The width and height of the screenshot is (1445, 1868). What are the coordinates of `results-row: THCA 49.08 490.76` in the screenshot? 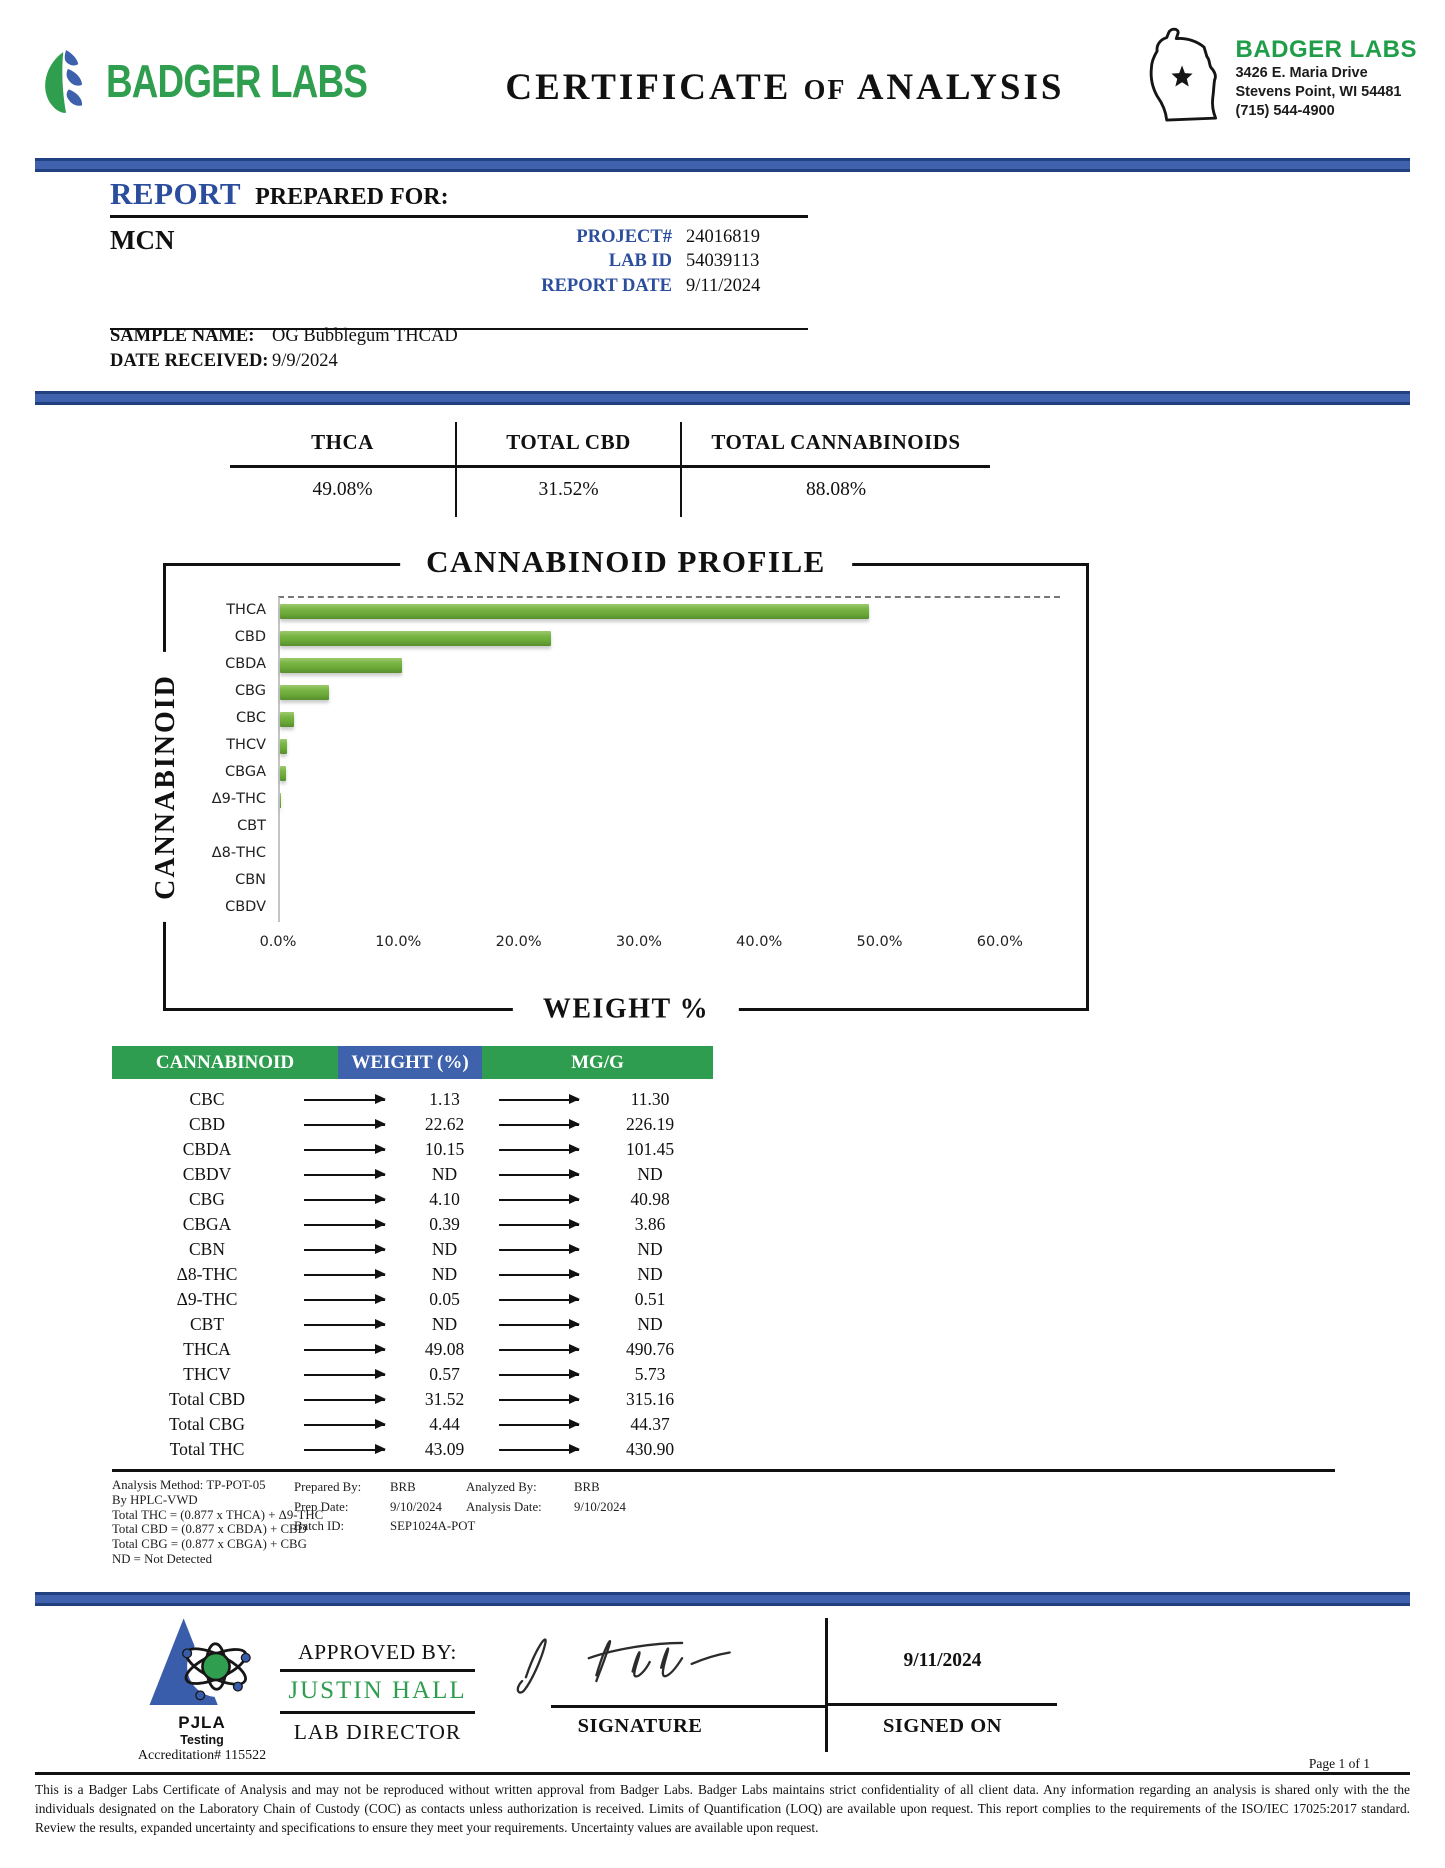 It's located at (412, 1349).